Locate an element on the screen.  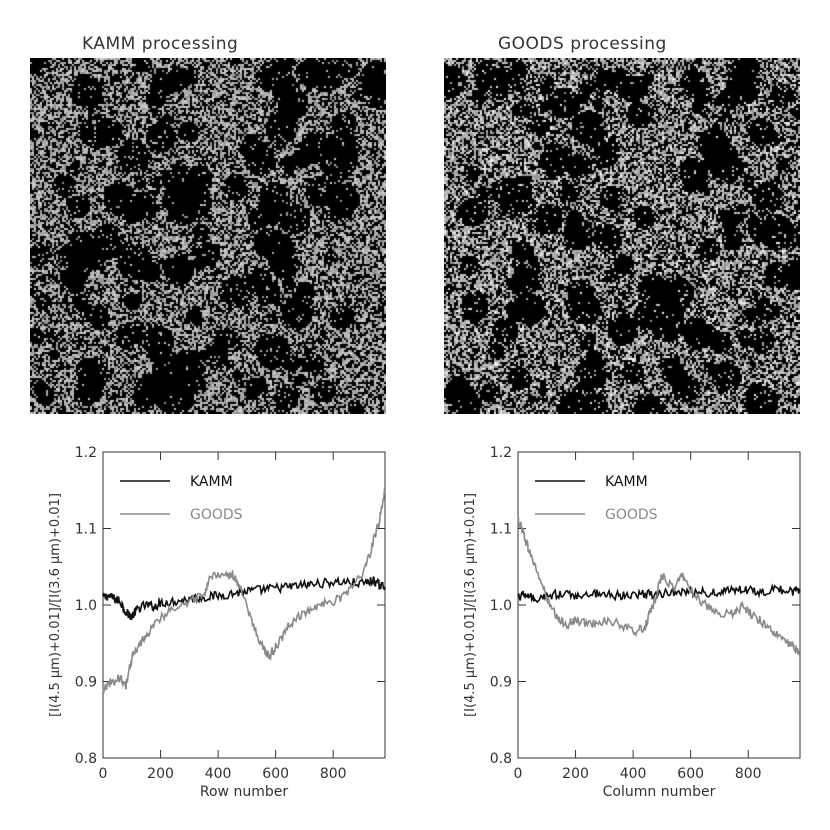
goods-image-title: GOODS processing is located at coordinates (582, 44).